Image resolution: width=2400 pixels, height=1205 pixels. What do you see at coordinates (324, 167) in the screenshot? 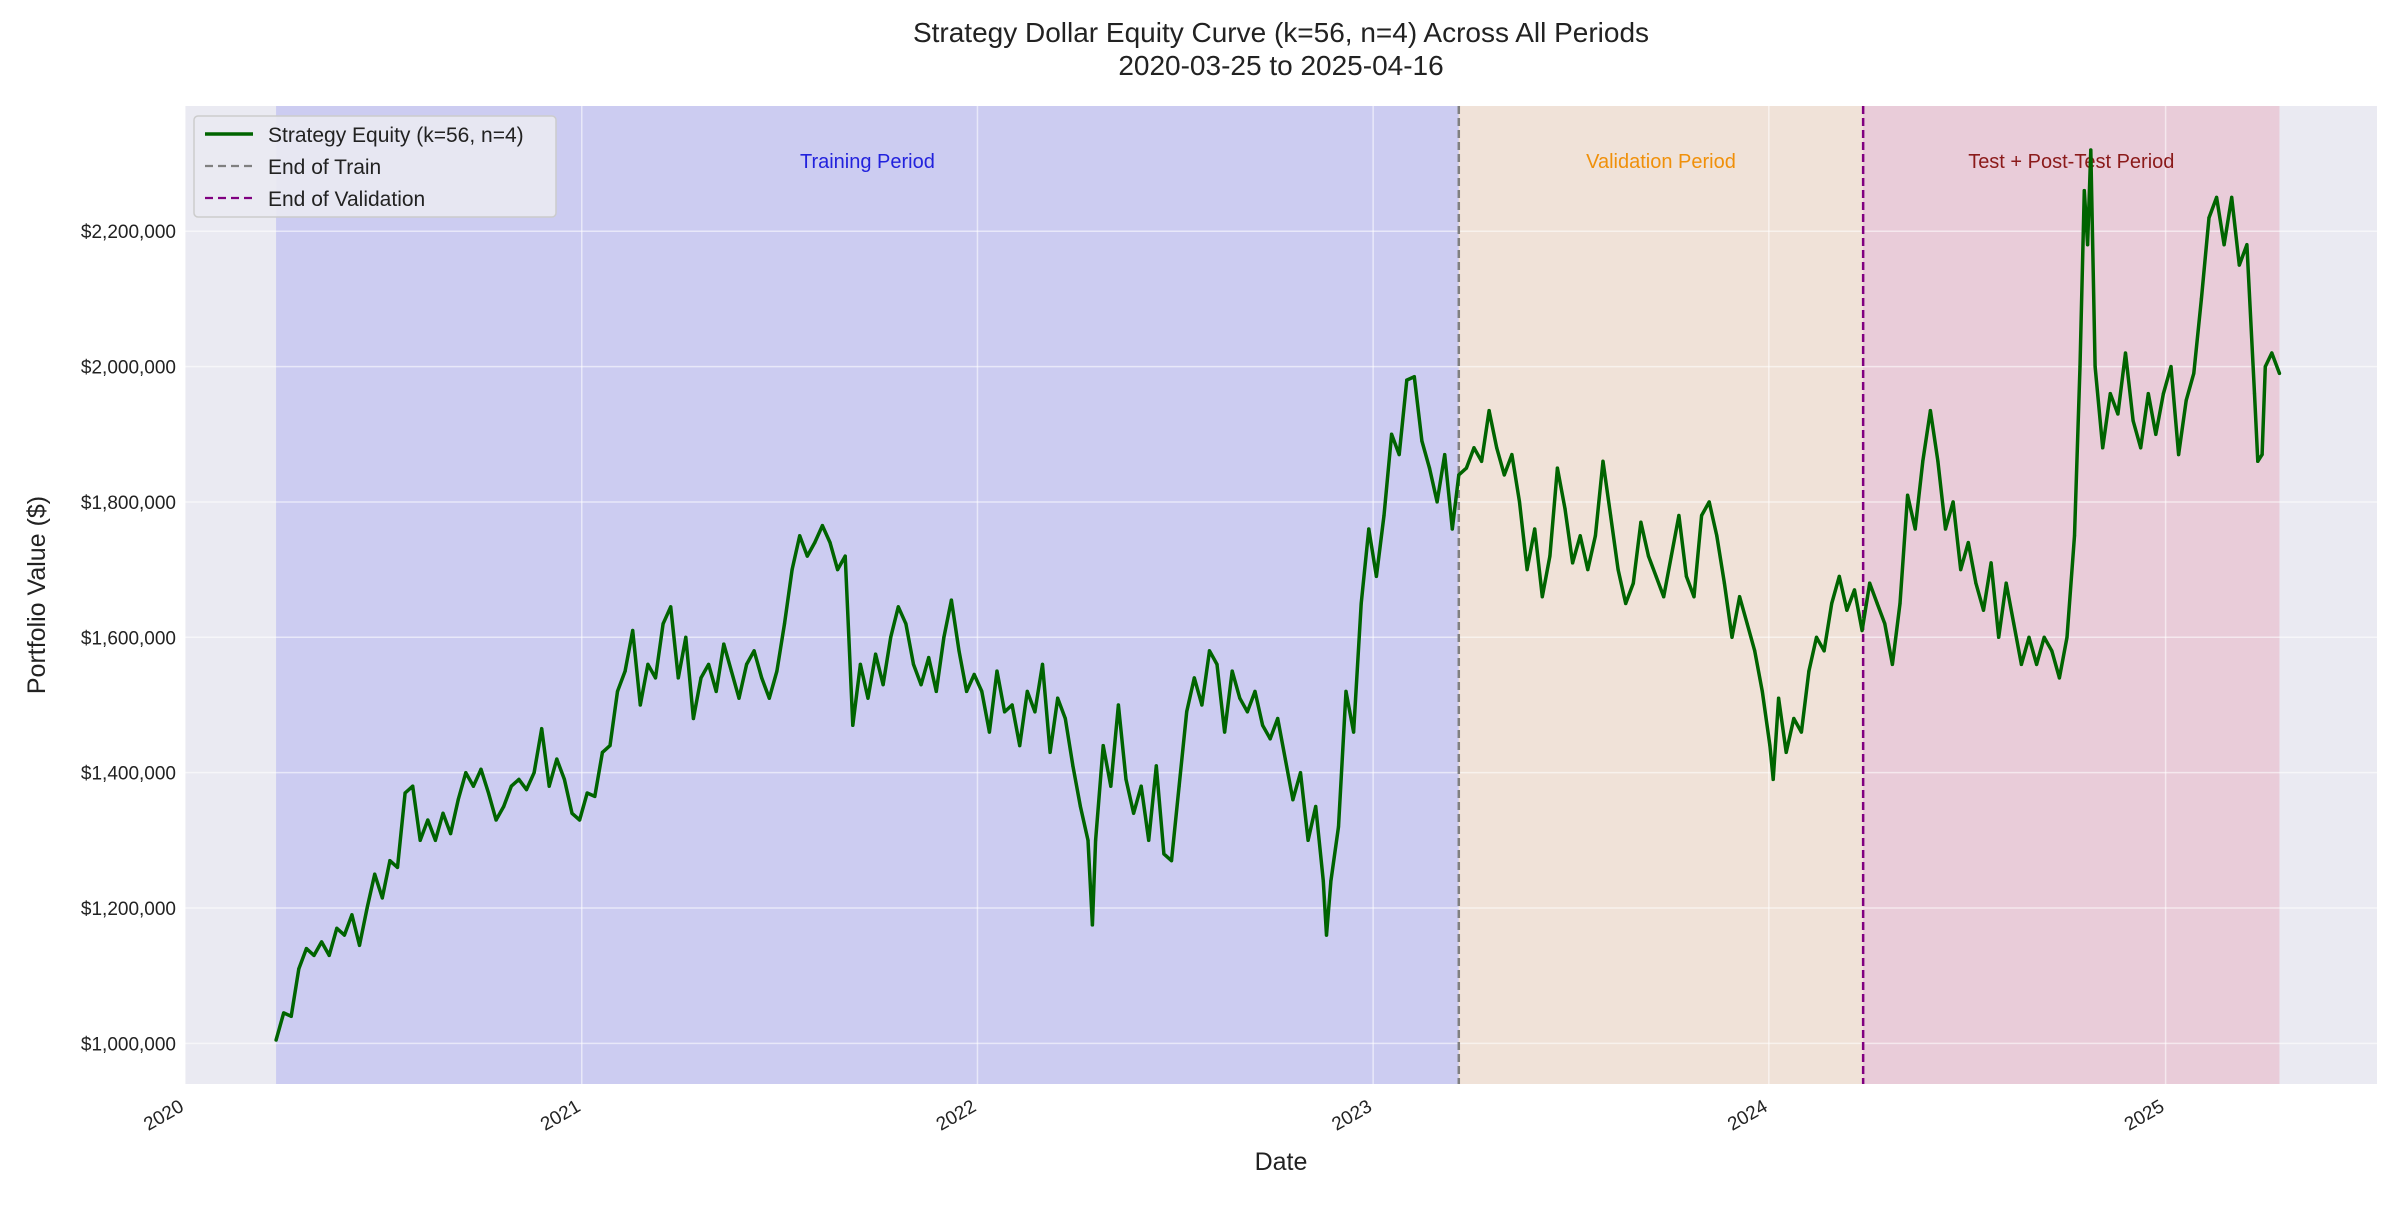
I see `legend-label-end-train: End of Train` at bounding box center [324, 167].